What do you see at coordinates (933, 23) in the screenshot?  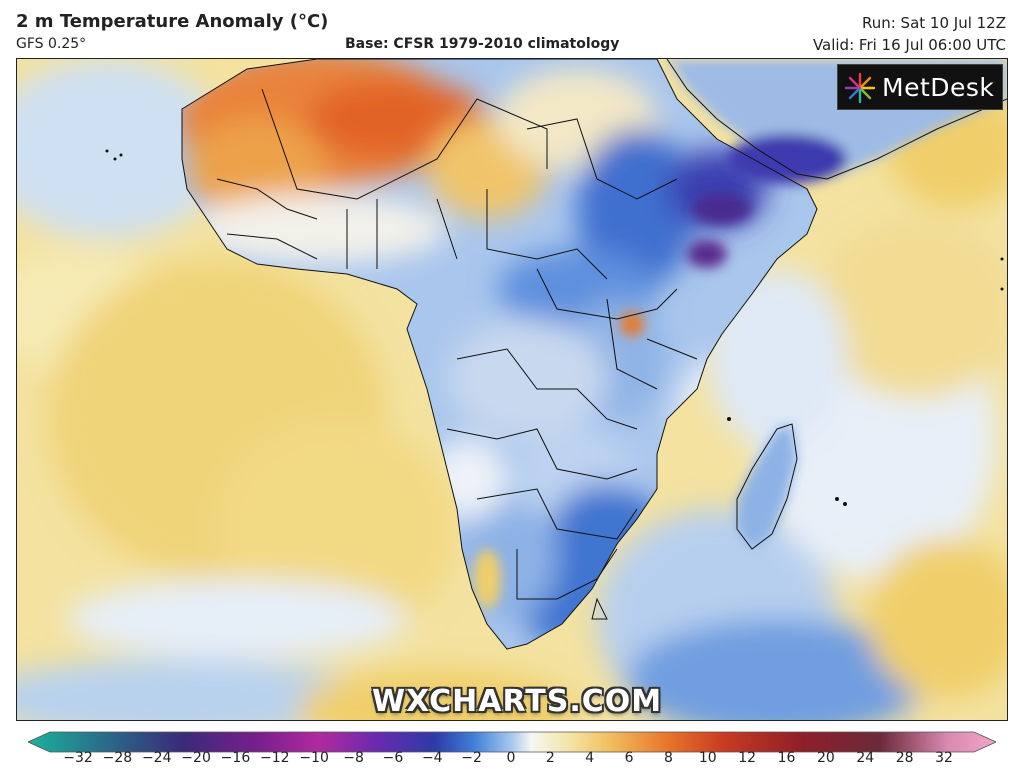 I see `run-time-label: Run: Sat 10 Jul 12Z` at bounding box center [933, 23].